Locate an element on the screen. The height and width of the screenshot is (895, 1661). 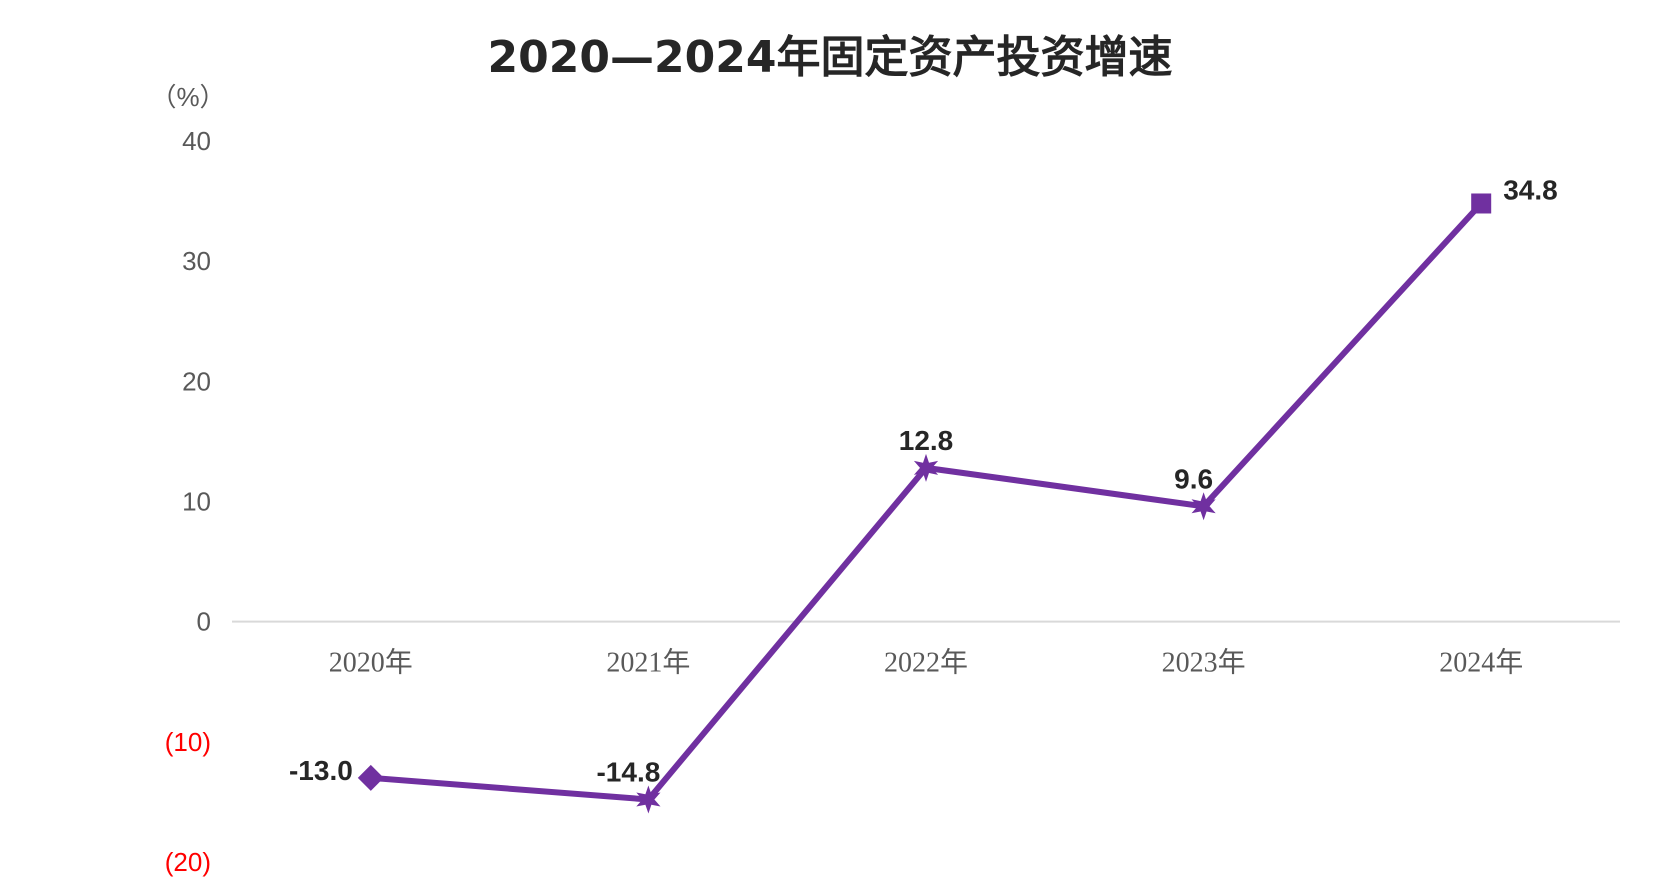
y-tick-label: 30 is located at coordinates (196, 261).